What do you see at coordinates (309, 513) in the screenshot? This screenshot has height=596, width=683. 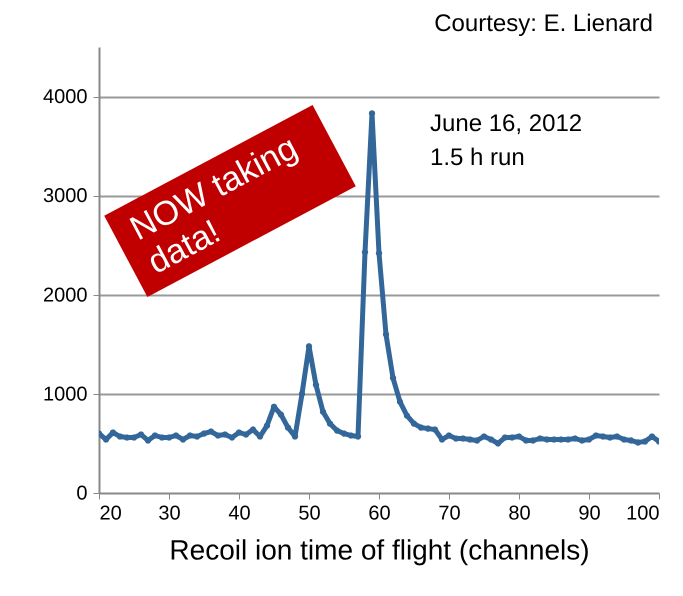 I see `x-tick-label: 50` at bounding box center [309, 513].